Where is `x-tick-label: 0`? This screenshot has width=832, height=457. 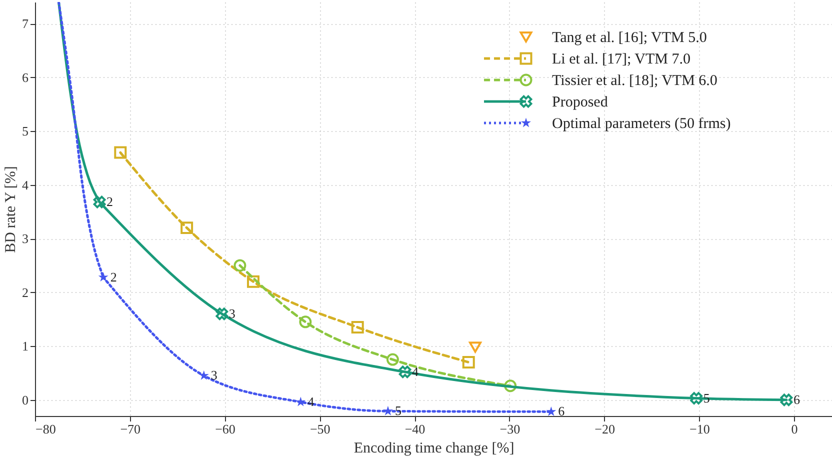 x-tick-label: 0 is located at coordinates (794, 429).